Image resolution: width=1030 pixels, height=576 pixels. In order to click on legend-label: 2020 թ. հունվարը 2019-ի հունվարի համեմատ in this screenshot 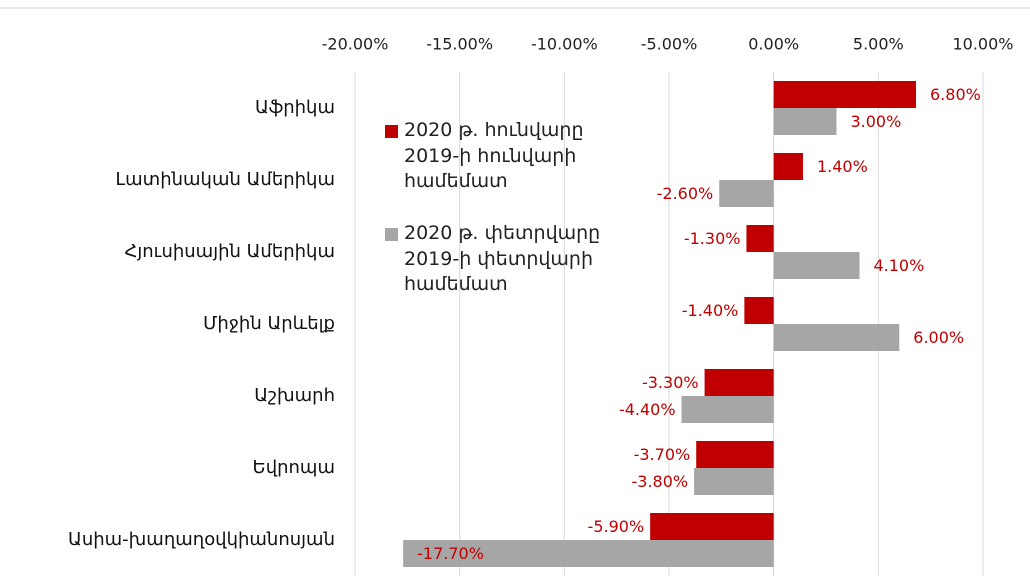, I will do `click(494, 156)`.